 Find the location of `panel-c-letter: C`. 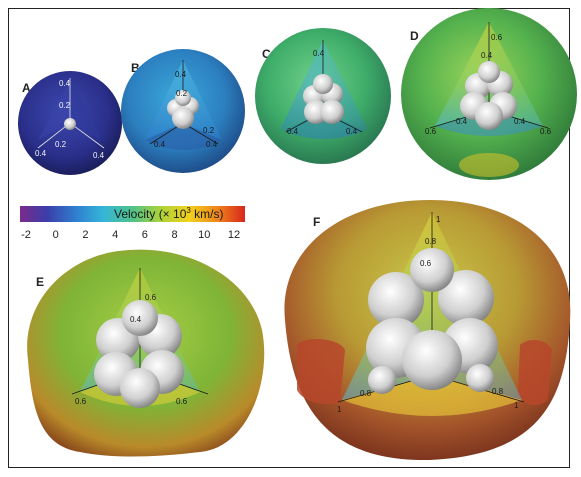

panel-c-letter: C is located at coordinates (266, 54).